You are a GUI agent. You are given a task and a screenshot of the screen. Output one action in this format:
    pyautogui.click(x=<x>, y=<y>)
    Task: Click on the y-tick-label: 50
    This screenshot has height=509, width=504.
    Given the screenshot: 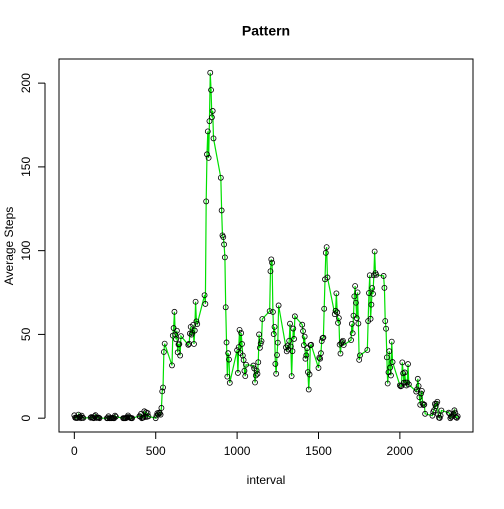 What is the action you would take?
    pyautogui.click(x=26, y=334)
    